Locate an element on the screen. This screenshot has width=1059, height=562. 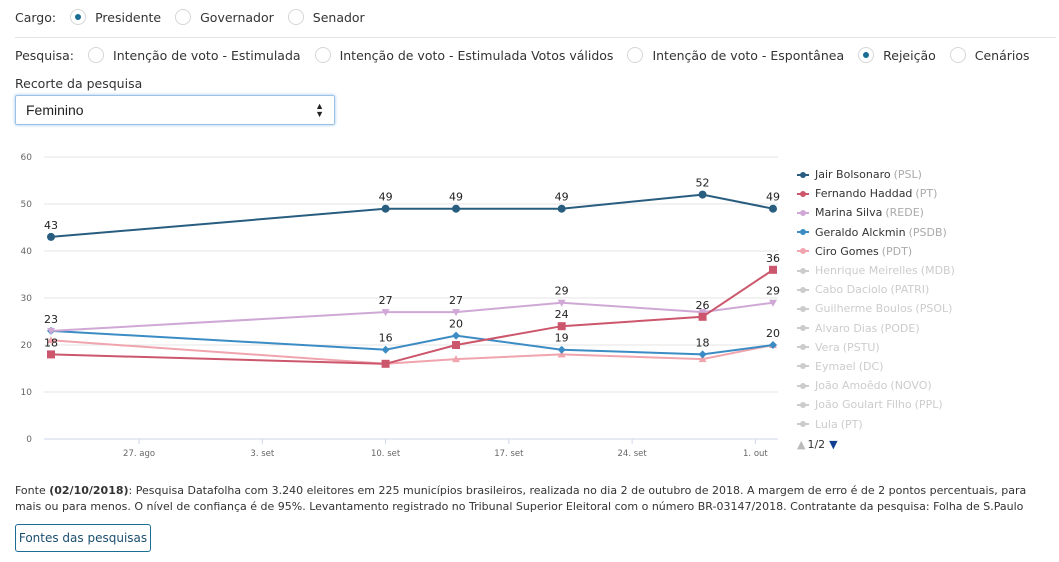
legend-item: Guilherme Boulos (PSOL) is located at coordinates (876, 308).